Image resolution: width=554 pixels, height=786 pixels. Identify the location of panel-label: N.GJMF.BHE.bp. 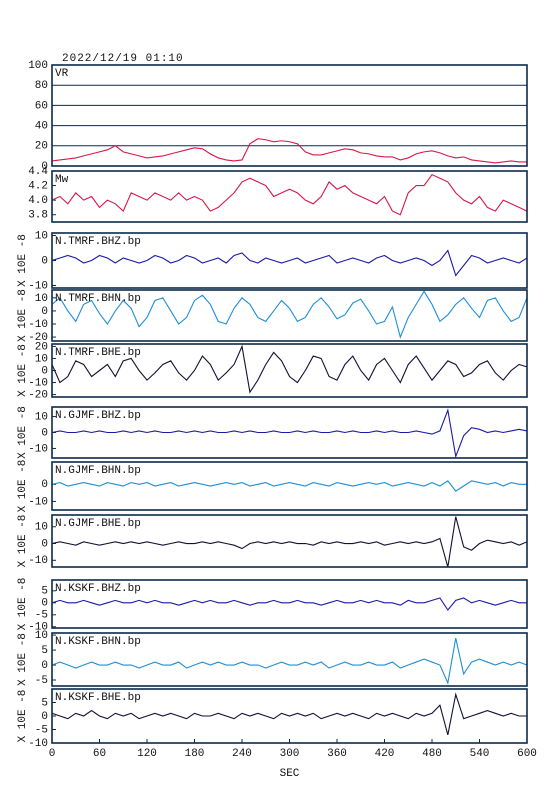
(98, 524).